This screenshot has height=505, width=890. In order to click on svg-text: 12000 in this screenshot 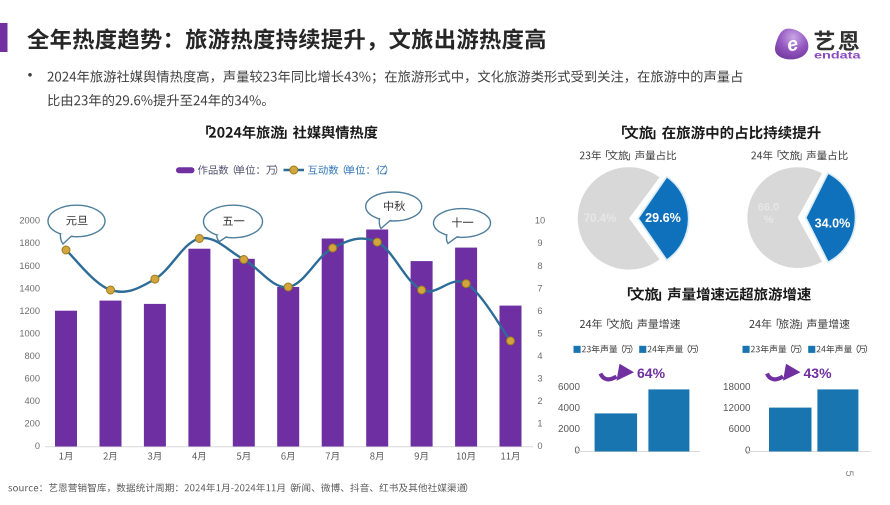, I will do `click(737, 408)`.